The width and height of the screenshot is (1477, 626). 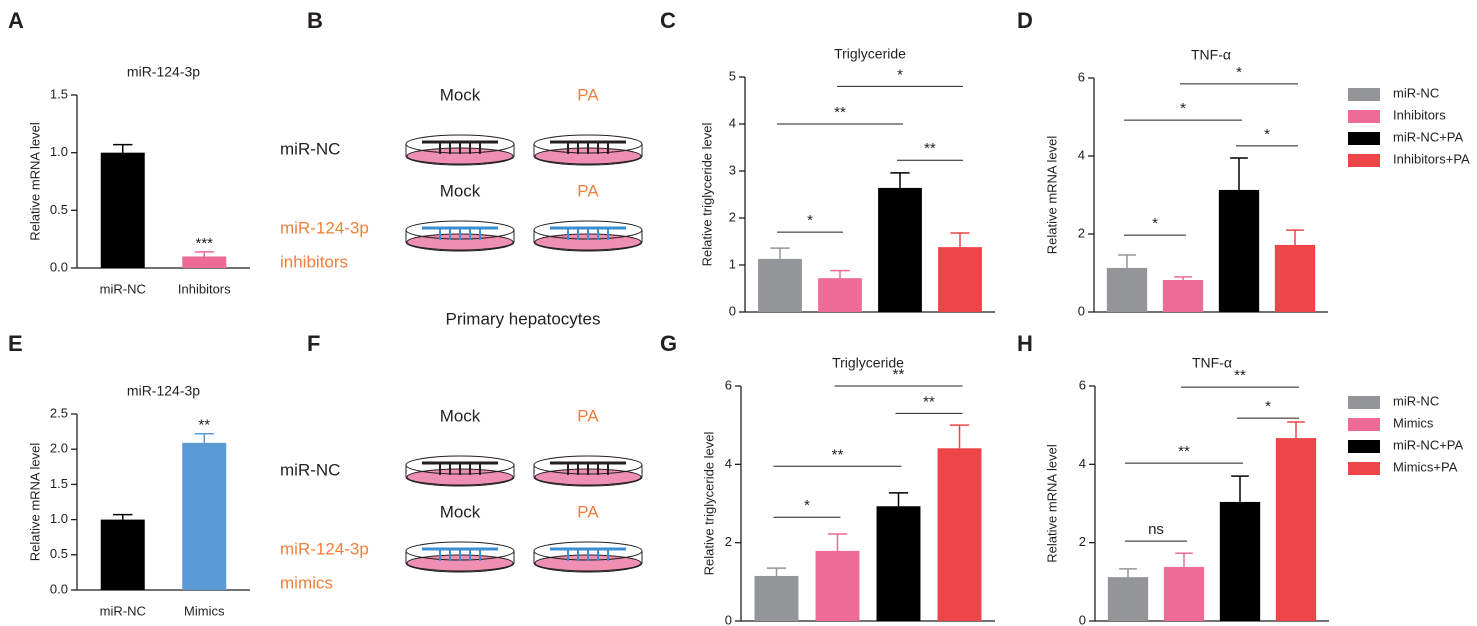 What do you see at coordinates (1419, 114) in the screenshot?
I see `legend-label: Inhibitors` at bounding box center [1419, 114].